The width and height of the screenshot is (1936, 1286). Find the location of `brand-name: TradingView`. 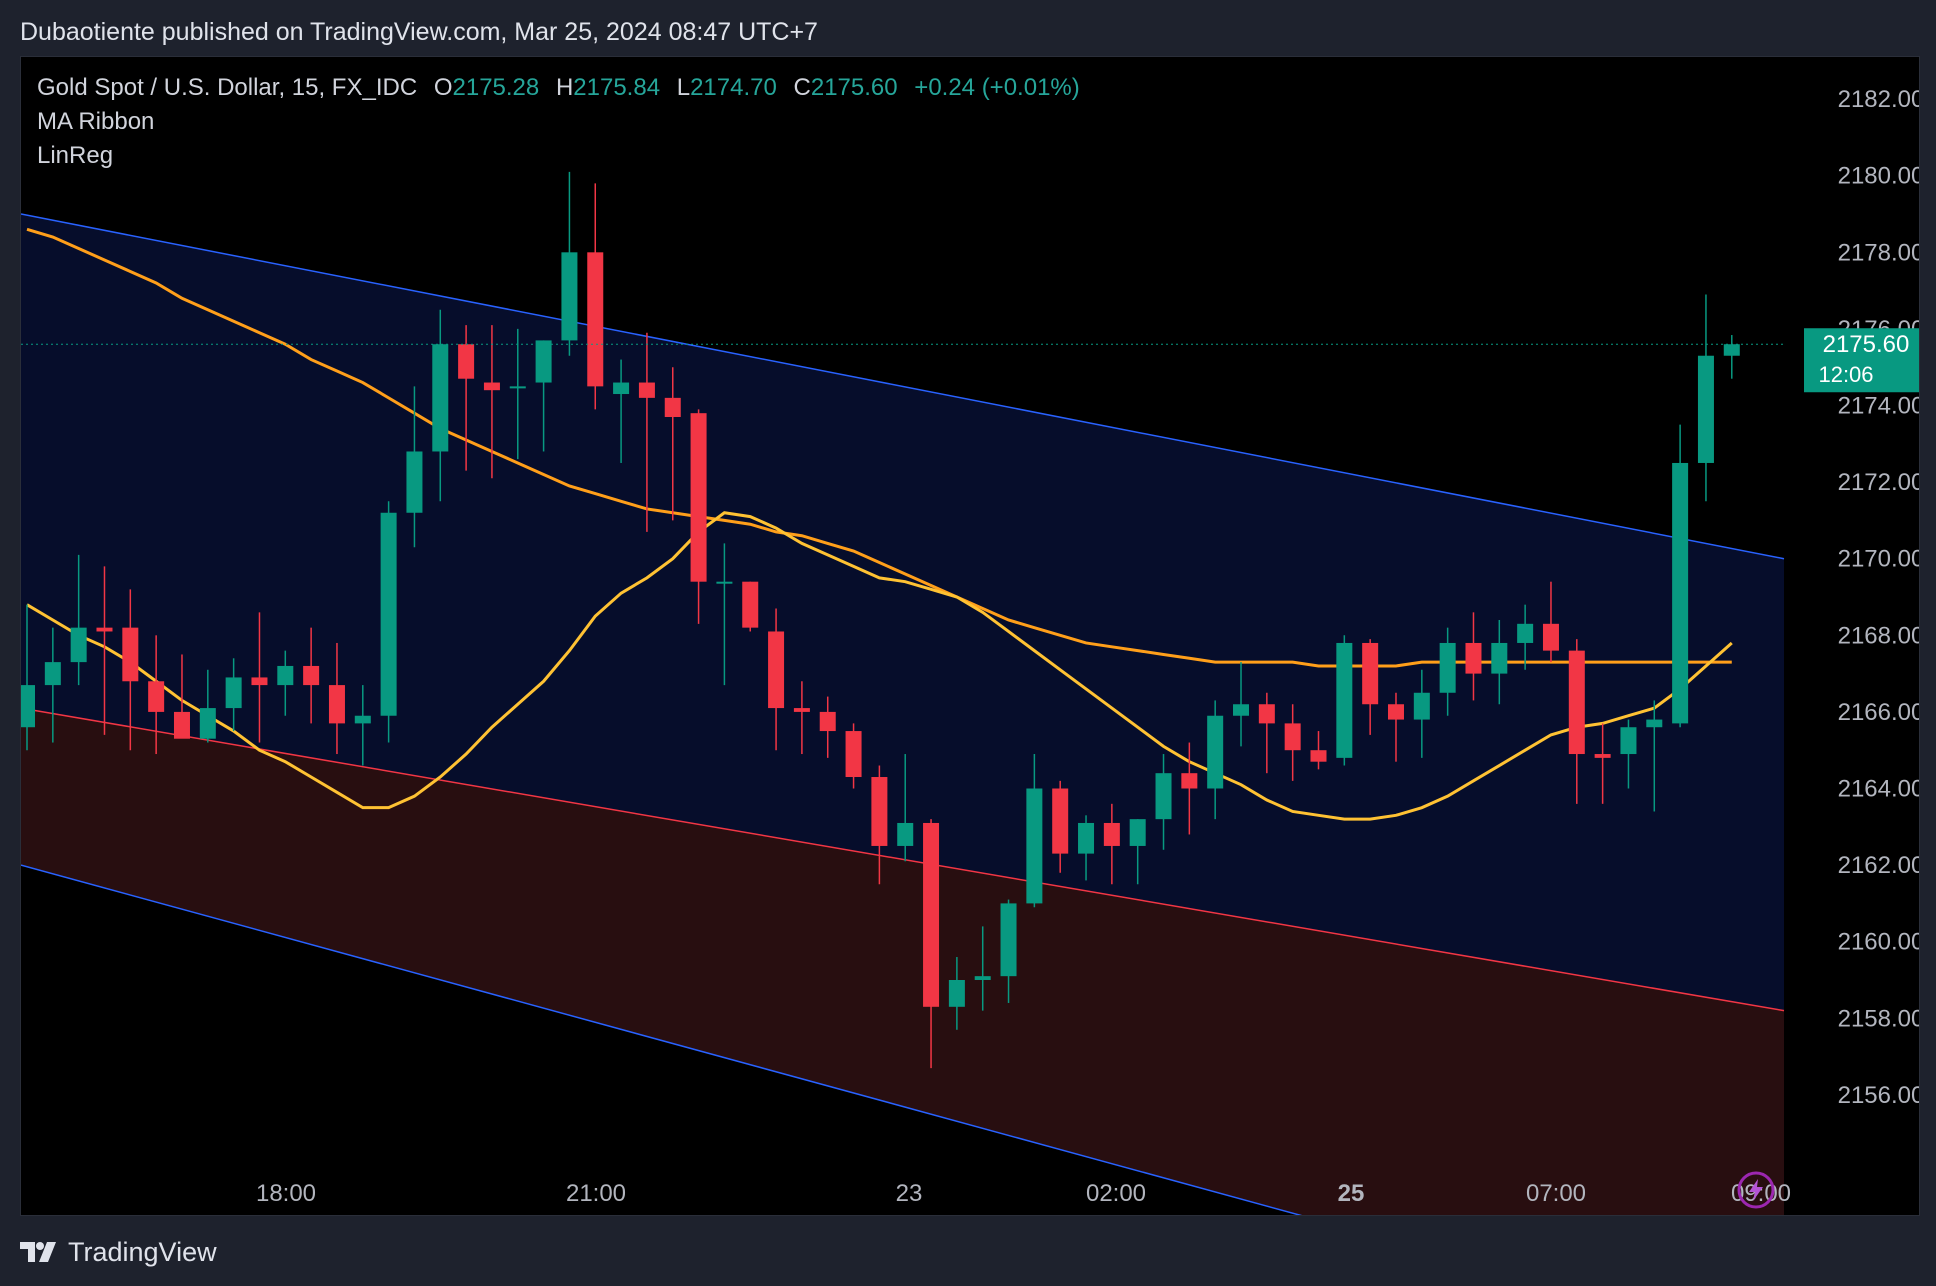

brand-name: TradingView is located at coordinates (142, 1252).